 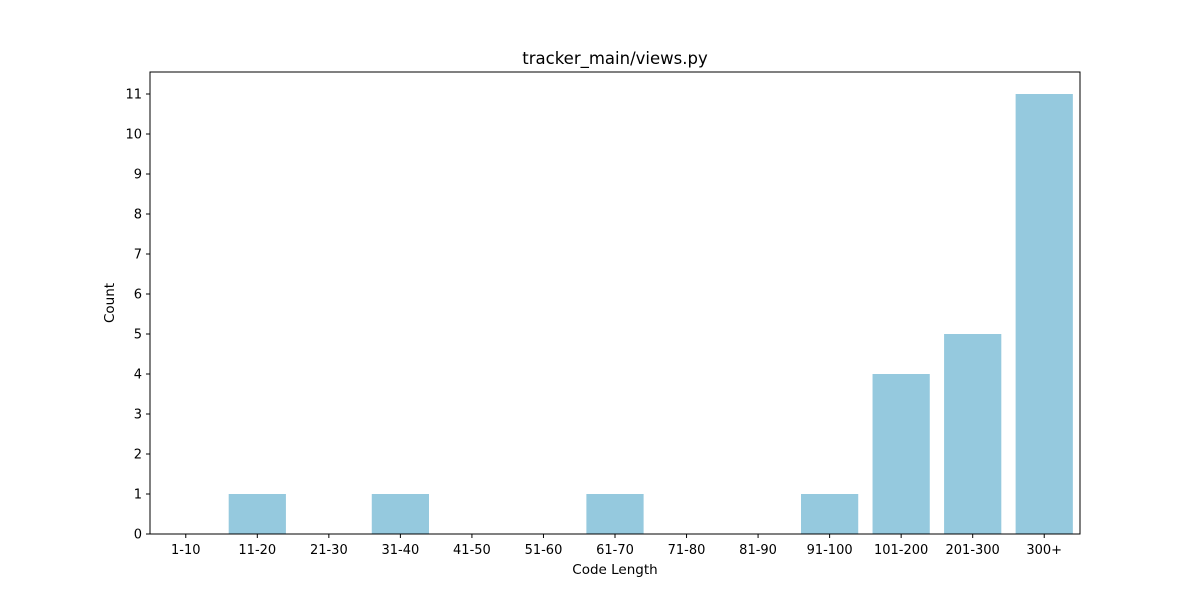 I want to click on y-axis-label: Count, so click(x=110, y=303).